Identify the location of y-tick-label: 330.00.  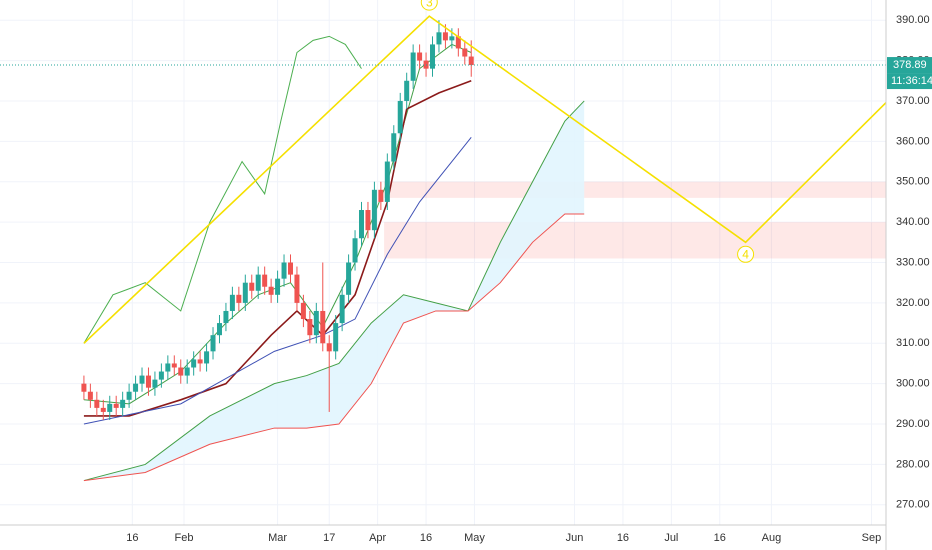
(913, 262).